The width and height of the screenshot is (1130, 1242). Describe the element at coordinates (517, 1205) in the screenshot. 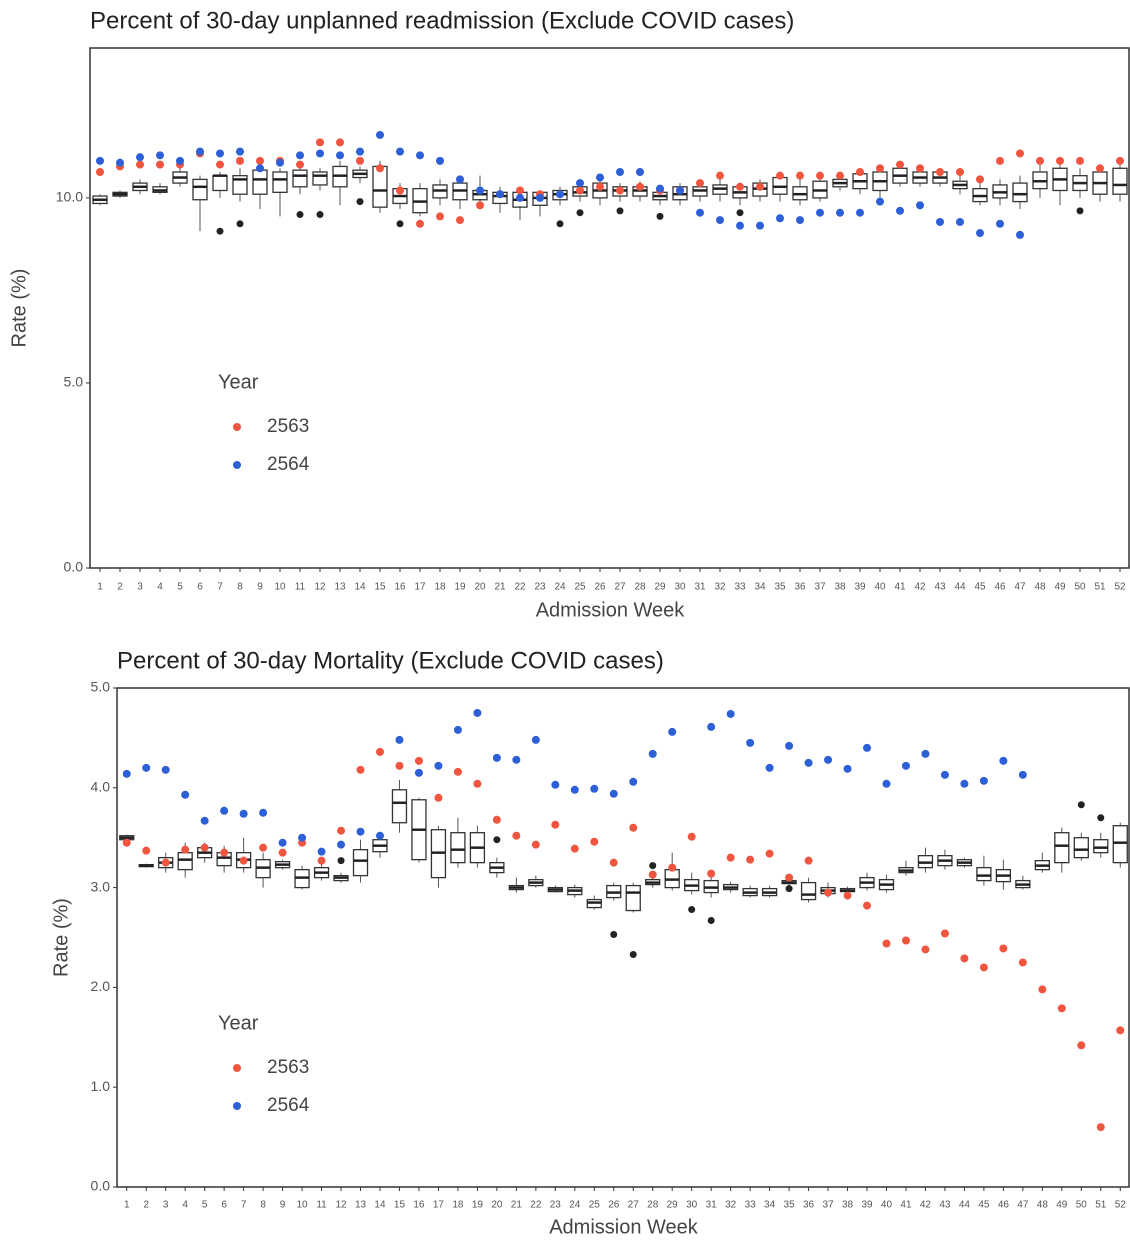

I see `x-tick-label: 21` at that location.